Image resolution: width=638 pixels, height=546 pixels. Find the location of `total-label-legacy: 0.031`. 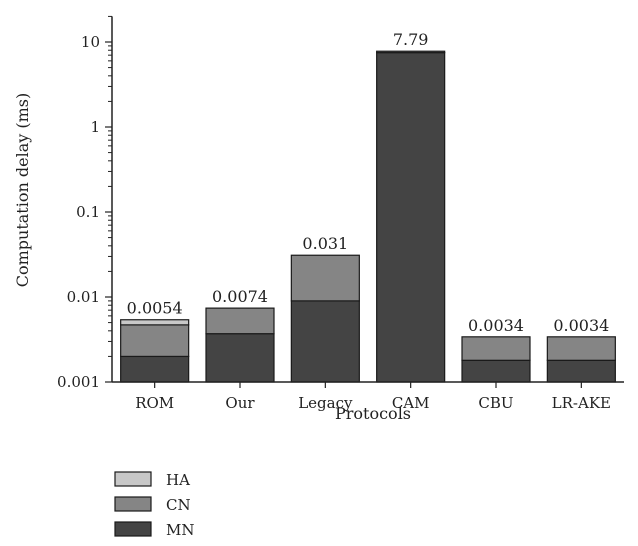

total-label-legacy: 0.031 is located at coordinates (325, 243).